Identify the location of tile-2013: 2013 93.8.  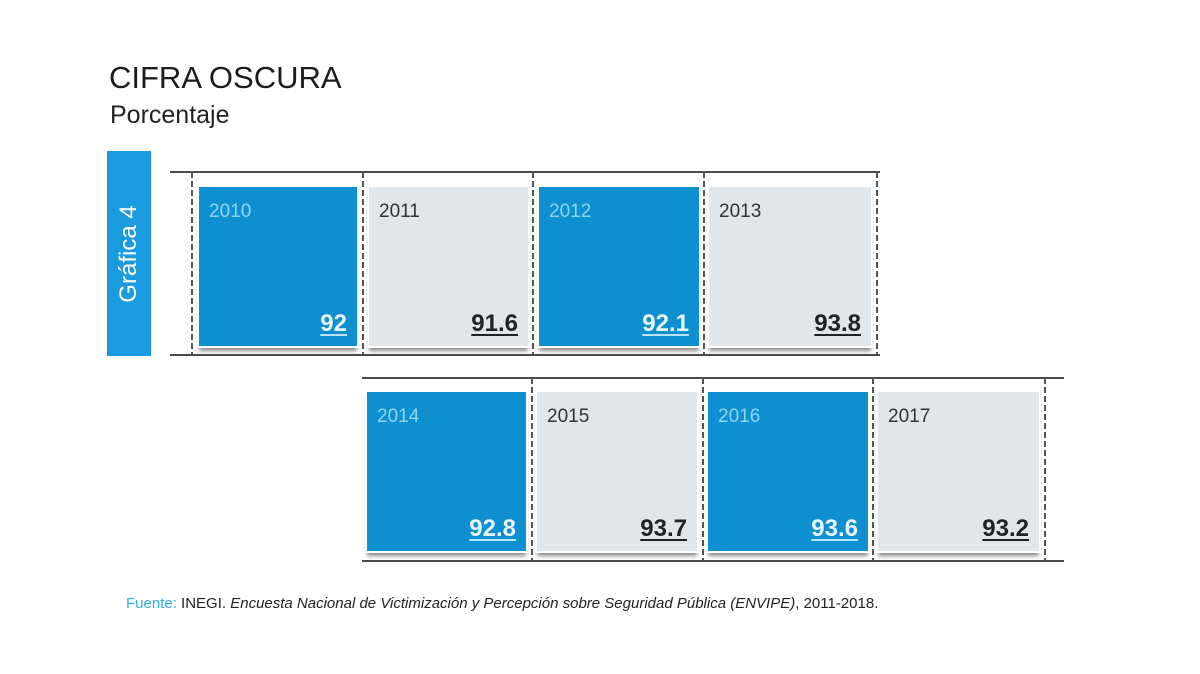
(790, 266).